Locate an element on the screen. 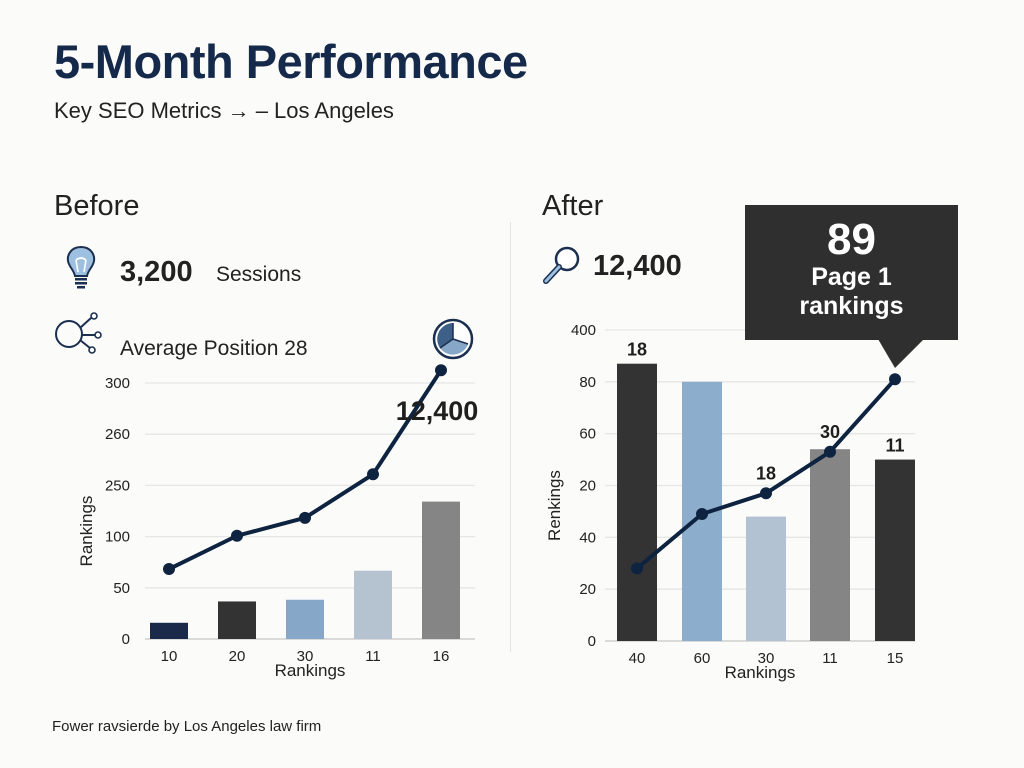  network-icon is located at coordinates (78, 333).